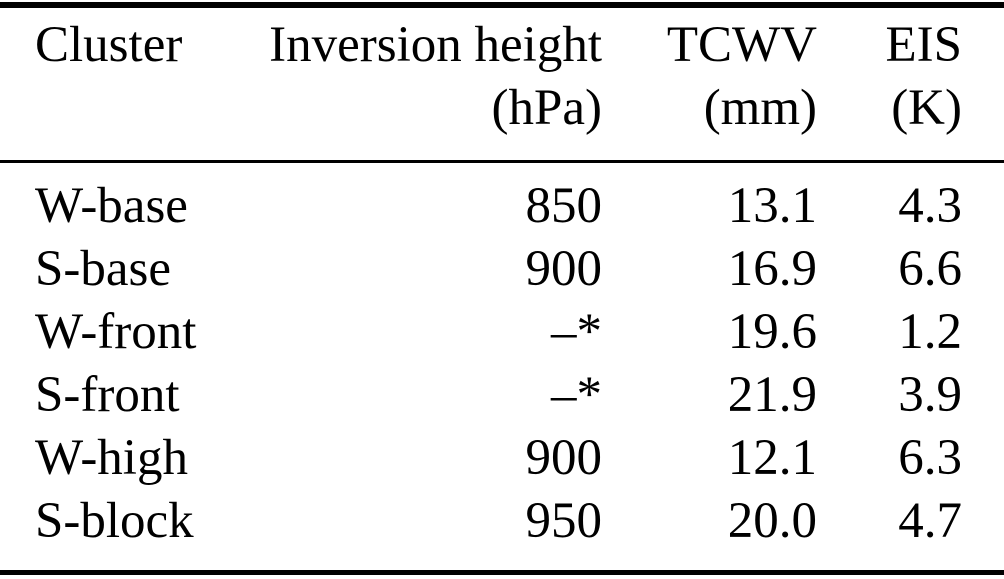  I want to click on cell-eis: 3.9, so click(930, 395).